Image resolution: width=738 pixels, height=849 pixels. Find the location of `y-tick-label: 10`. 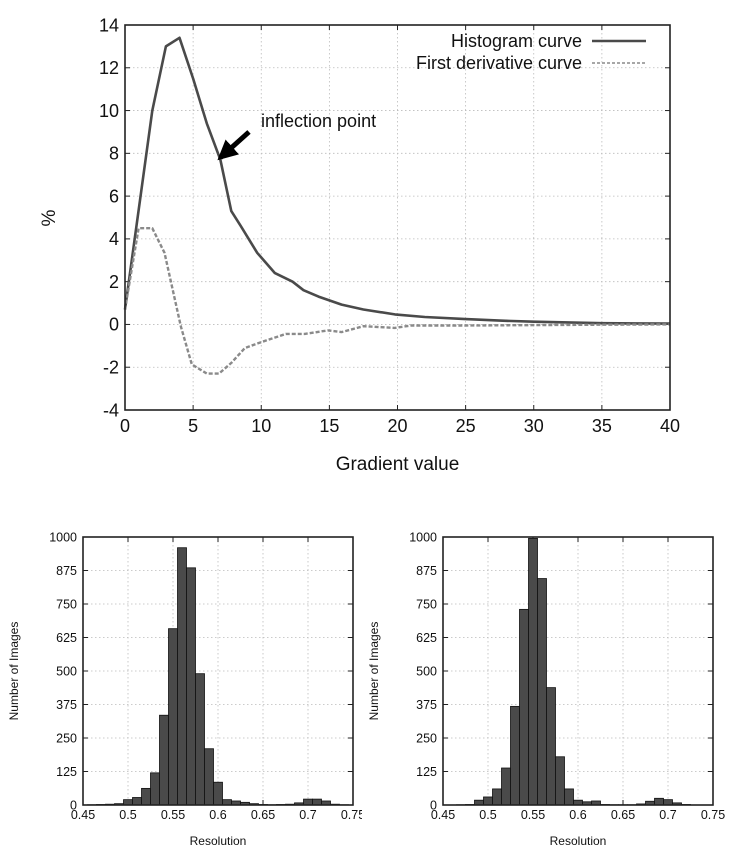

y-tick-label: 10 is located at coordinates (109, 111).